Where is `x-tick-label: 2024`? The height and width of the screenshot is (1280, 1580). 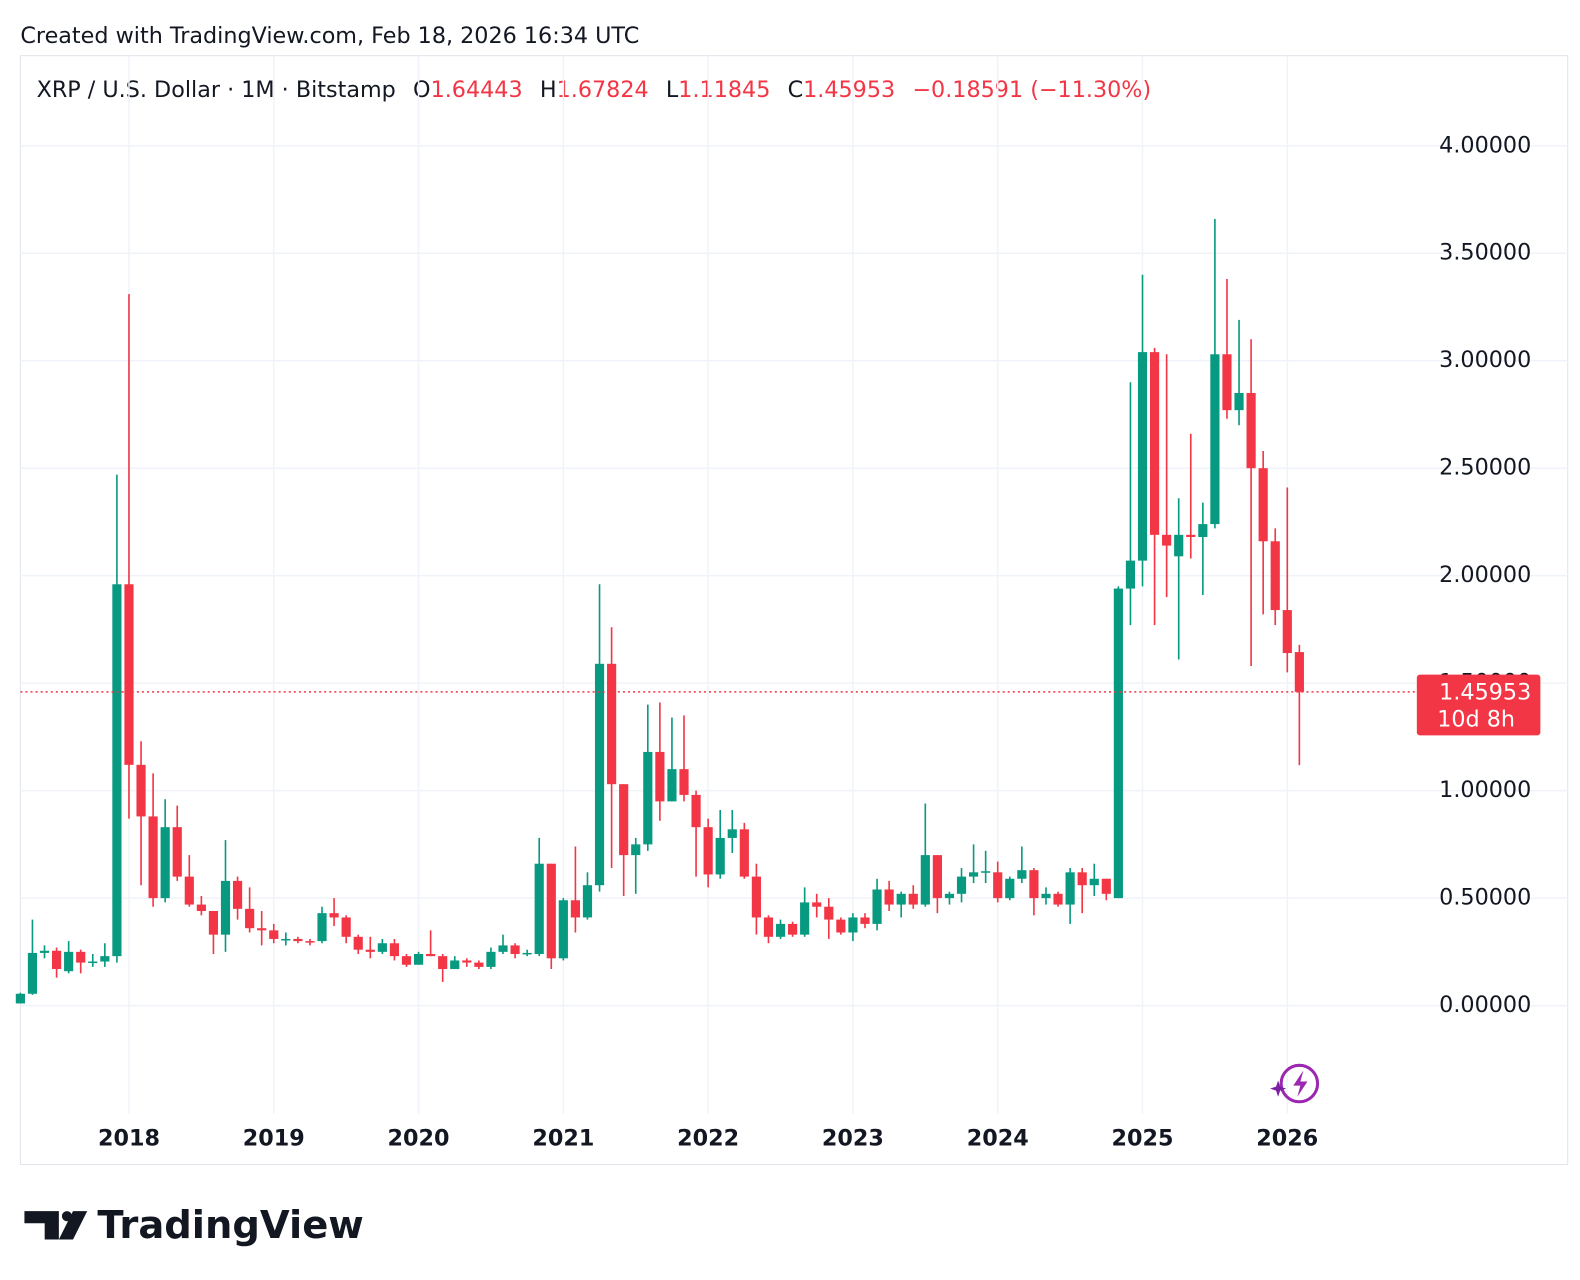 x-tick-label: 2024 is located at coordinates (998, 1139).